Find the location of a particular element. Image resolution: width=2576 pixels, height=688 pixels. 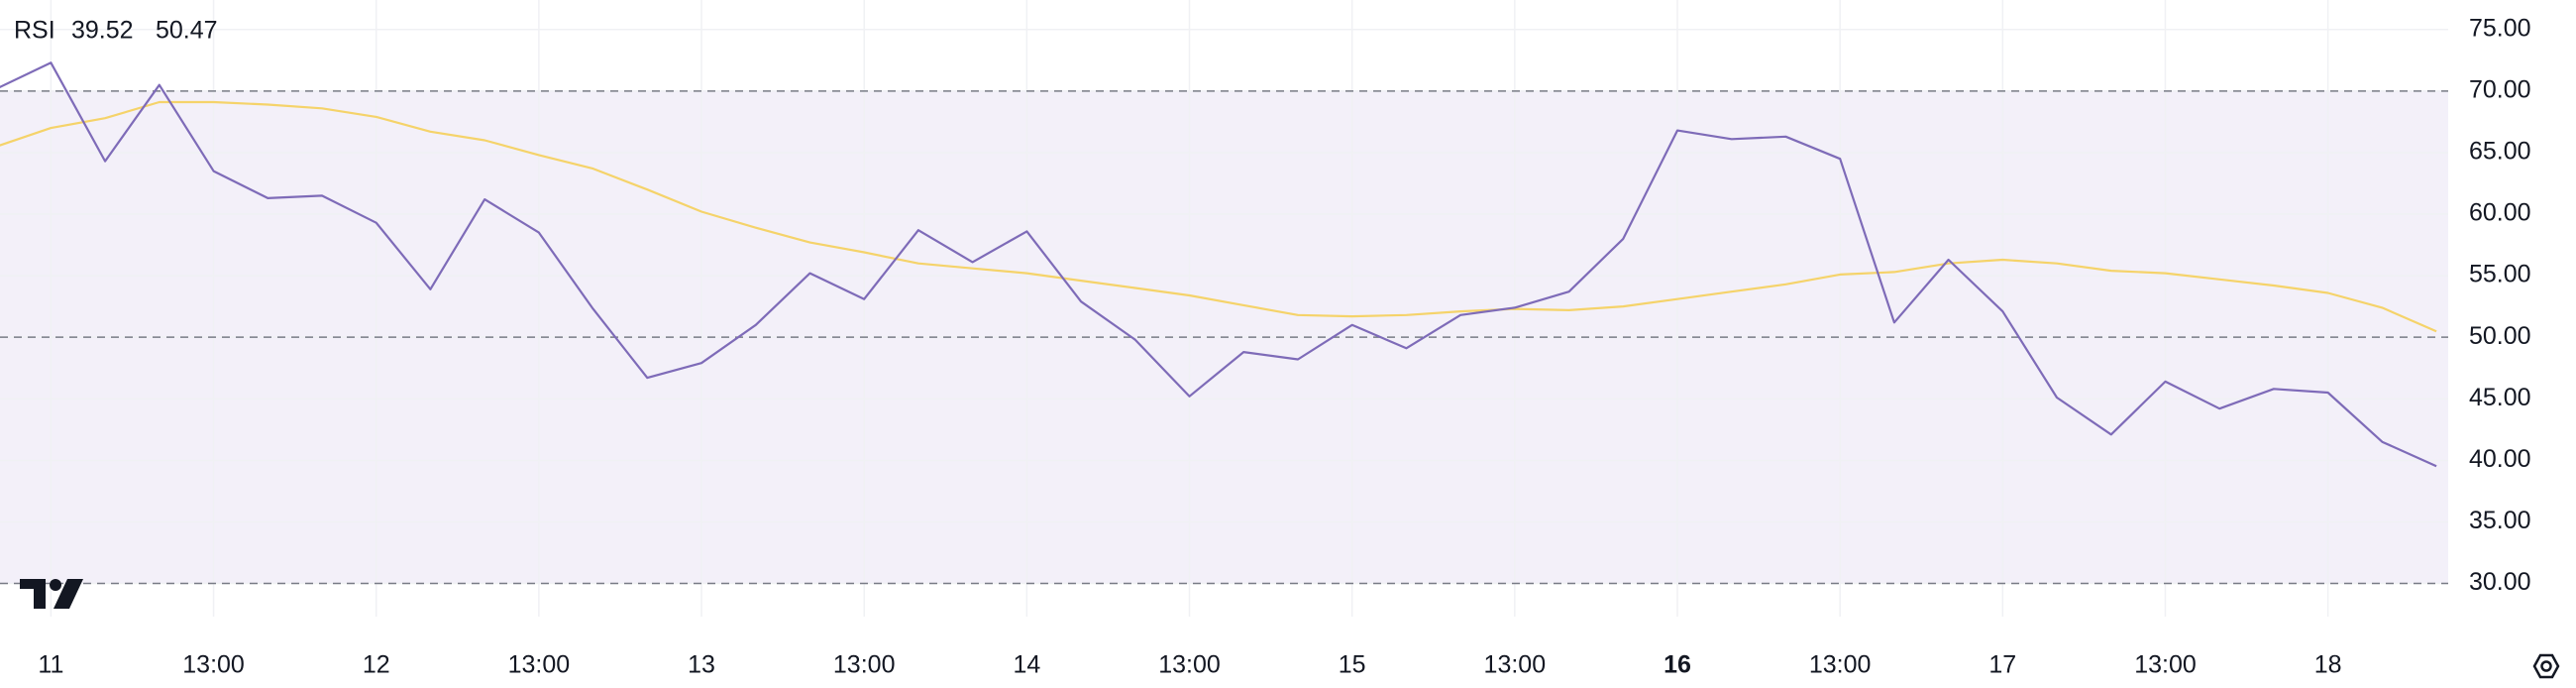

y-tick-label: 30.00 is located at coordinates (2500, 582).